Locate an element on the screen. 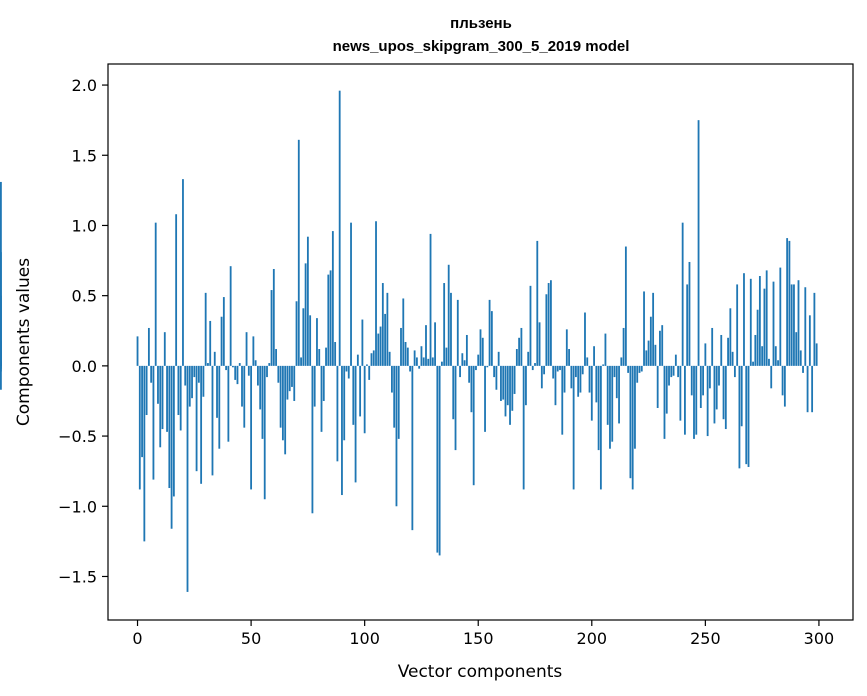 Image resolution: width=867 pixels, height=696 pixels. x-axis-ticks: 0 50 100 150 200 250 300 is located at coordinates (483, 634).